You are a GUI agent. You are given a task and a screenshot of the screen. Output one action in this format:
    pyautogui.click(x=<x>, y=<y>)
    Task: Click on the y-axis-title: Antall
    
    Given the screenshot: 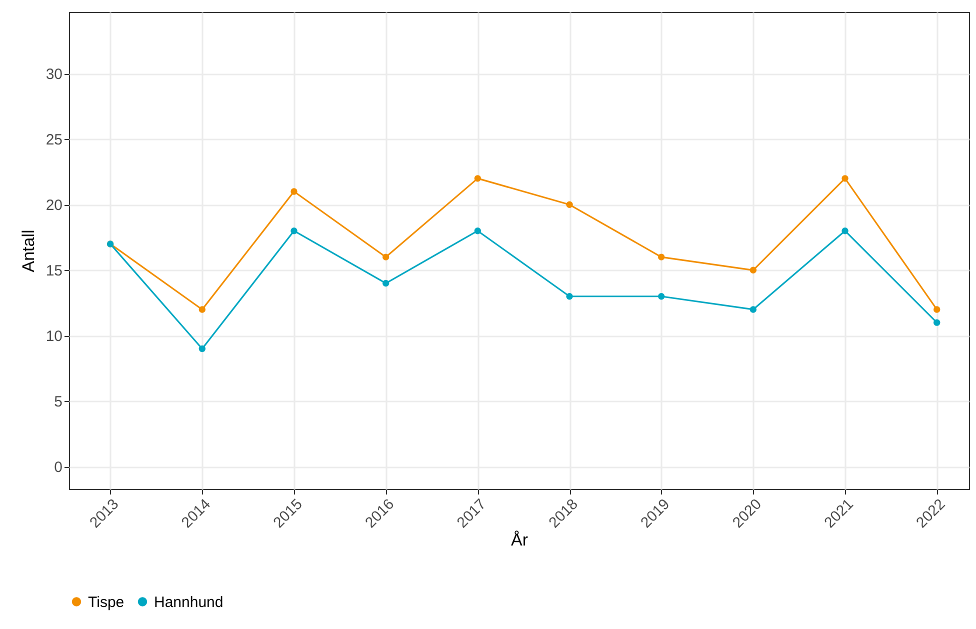 What is the action you would take?
    pyautogui.click(x=28, y=251)
    